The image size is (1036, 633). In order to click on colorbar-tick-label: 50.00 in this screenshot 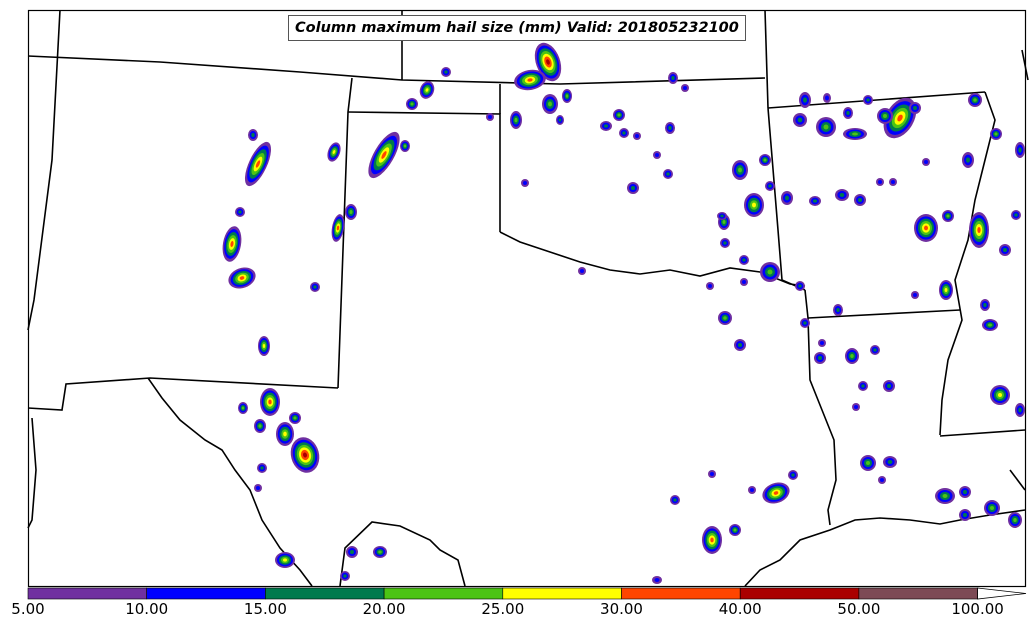, I will do `click(859, 609)`.